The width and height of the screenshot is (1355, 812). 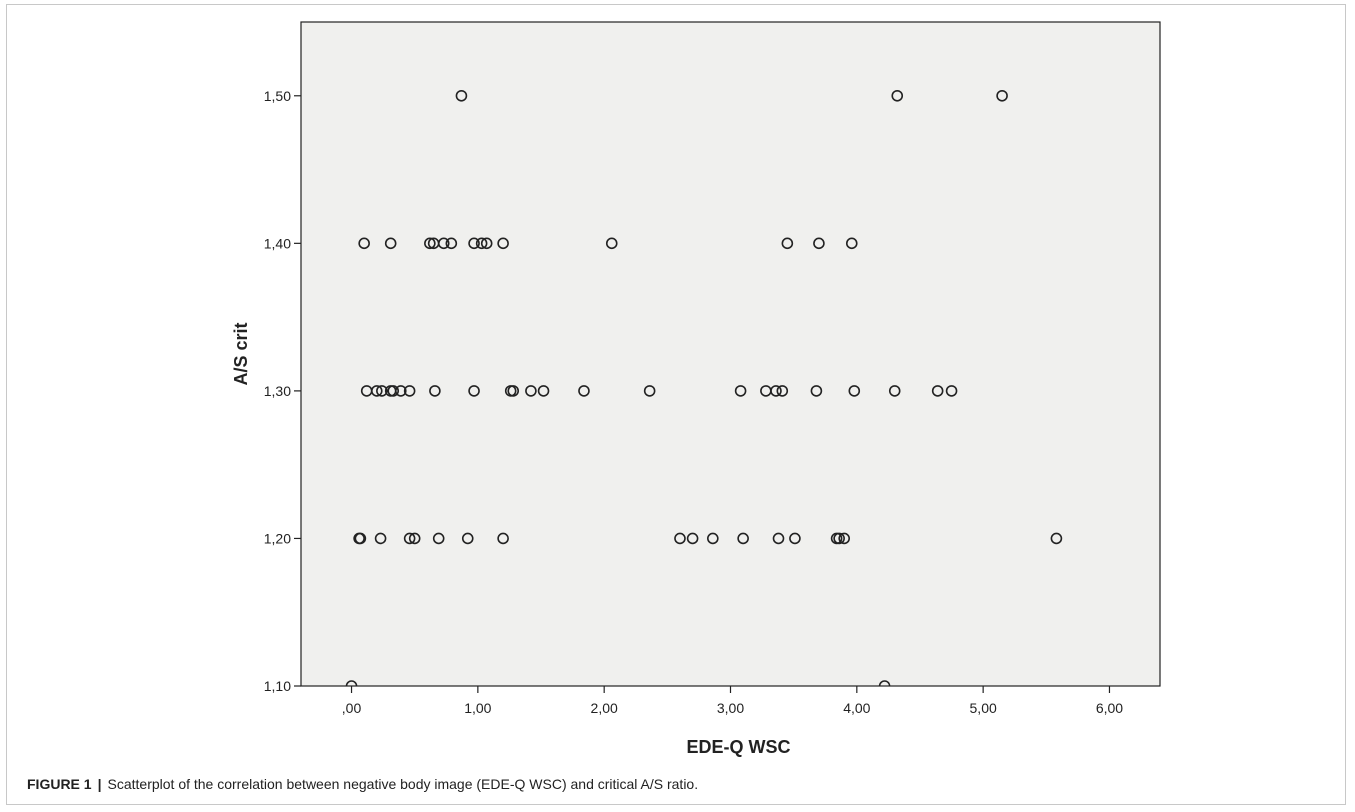 I want to click on y-tick-label: 1,30, so click(x=277, y=391).